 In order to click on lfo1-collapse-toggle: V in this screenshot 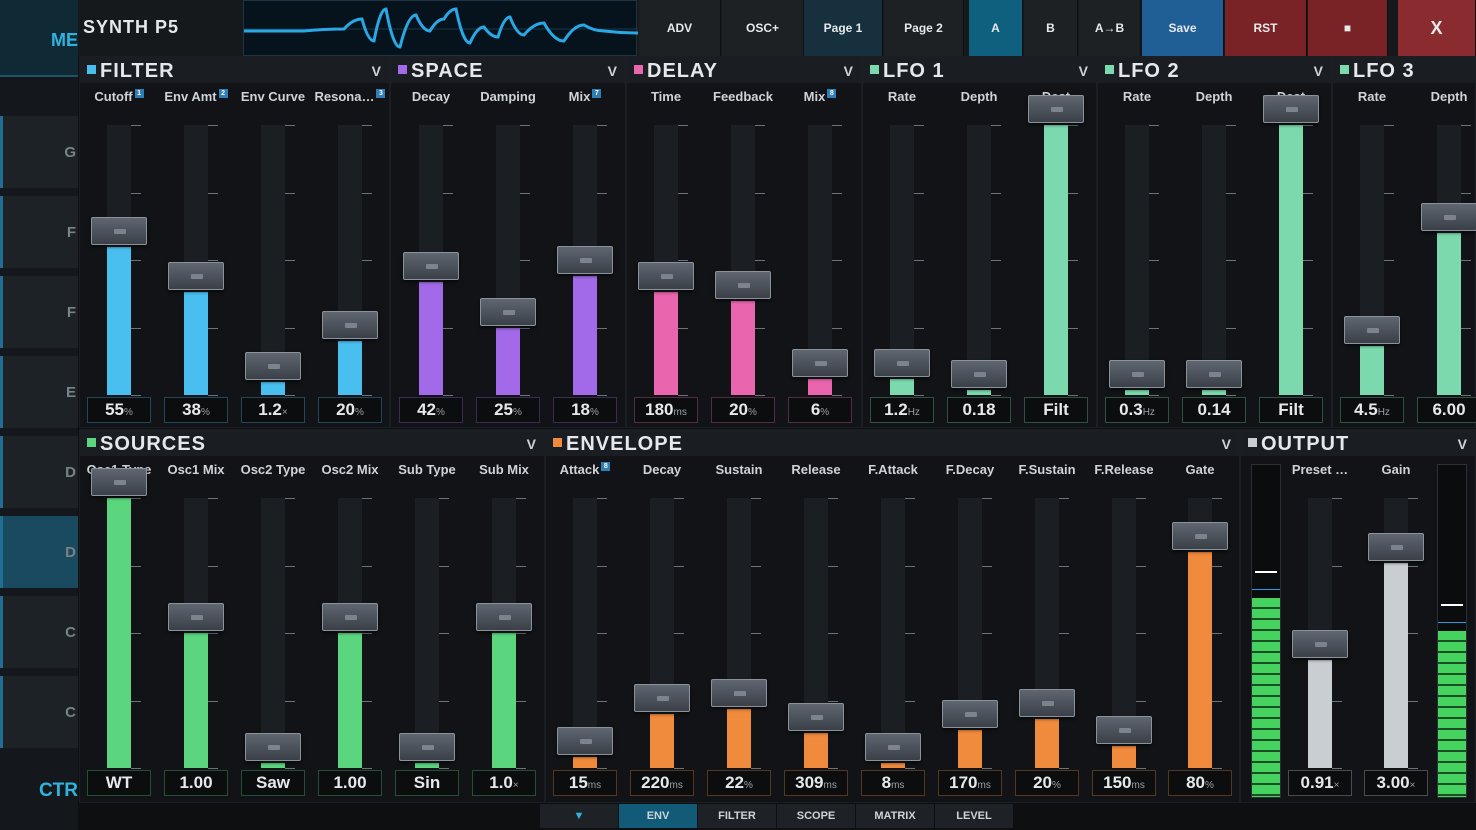, I will do `click(1083, 71)`.